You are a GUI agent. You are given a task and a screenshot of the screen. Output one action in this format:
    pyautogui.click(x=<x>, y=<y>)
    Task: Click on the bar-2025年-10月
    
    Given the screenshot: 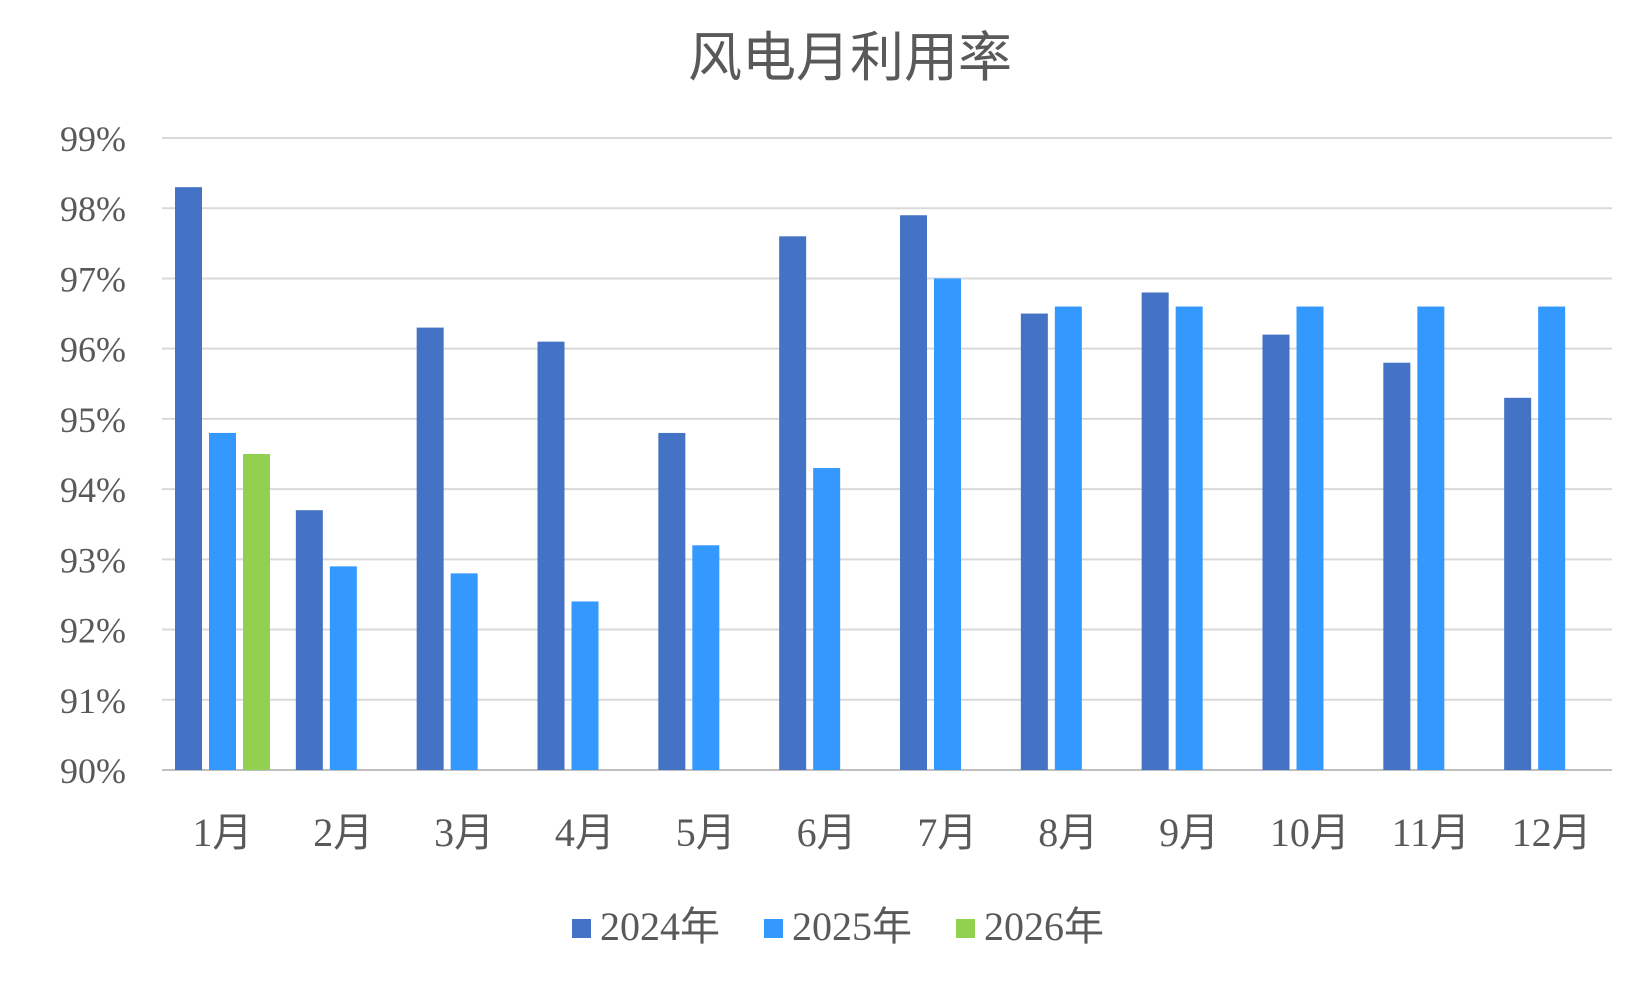 What is the action you would take?
    pyautogui.click(x=1310, y=538)
    